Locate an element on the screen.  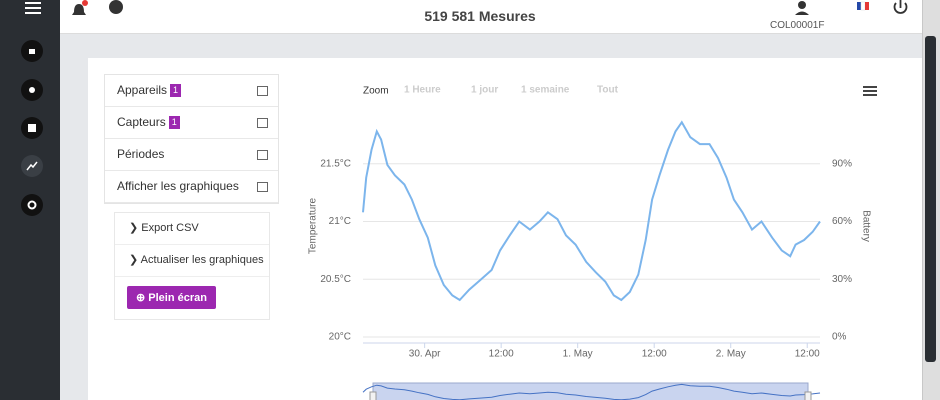
flag-red is located at coordinates (867, 6).